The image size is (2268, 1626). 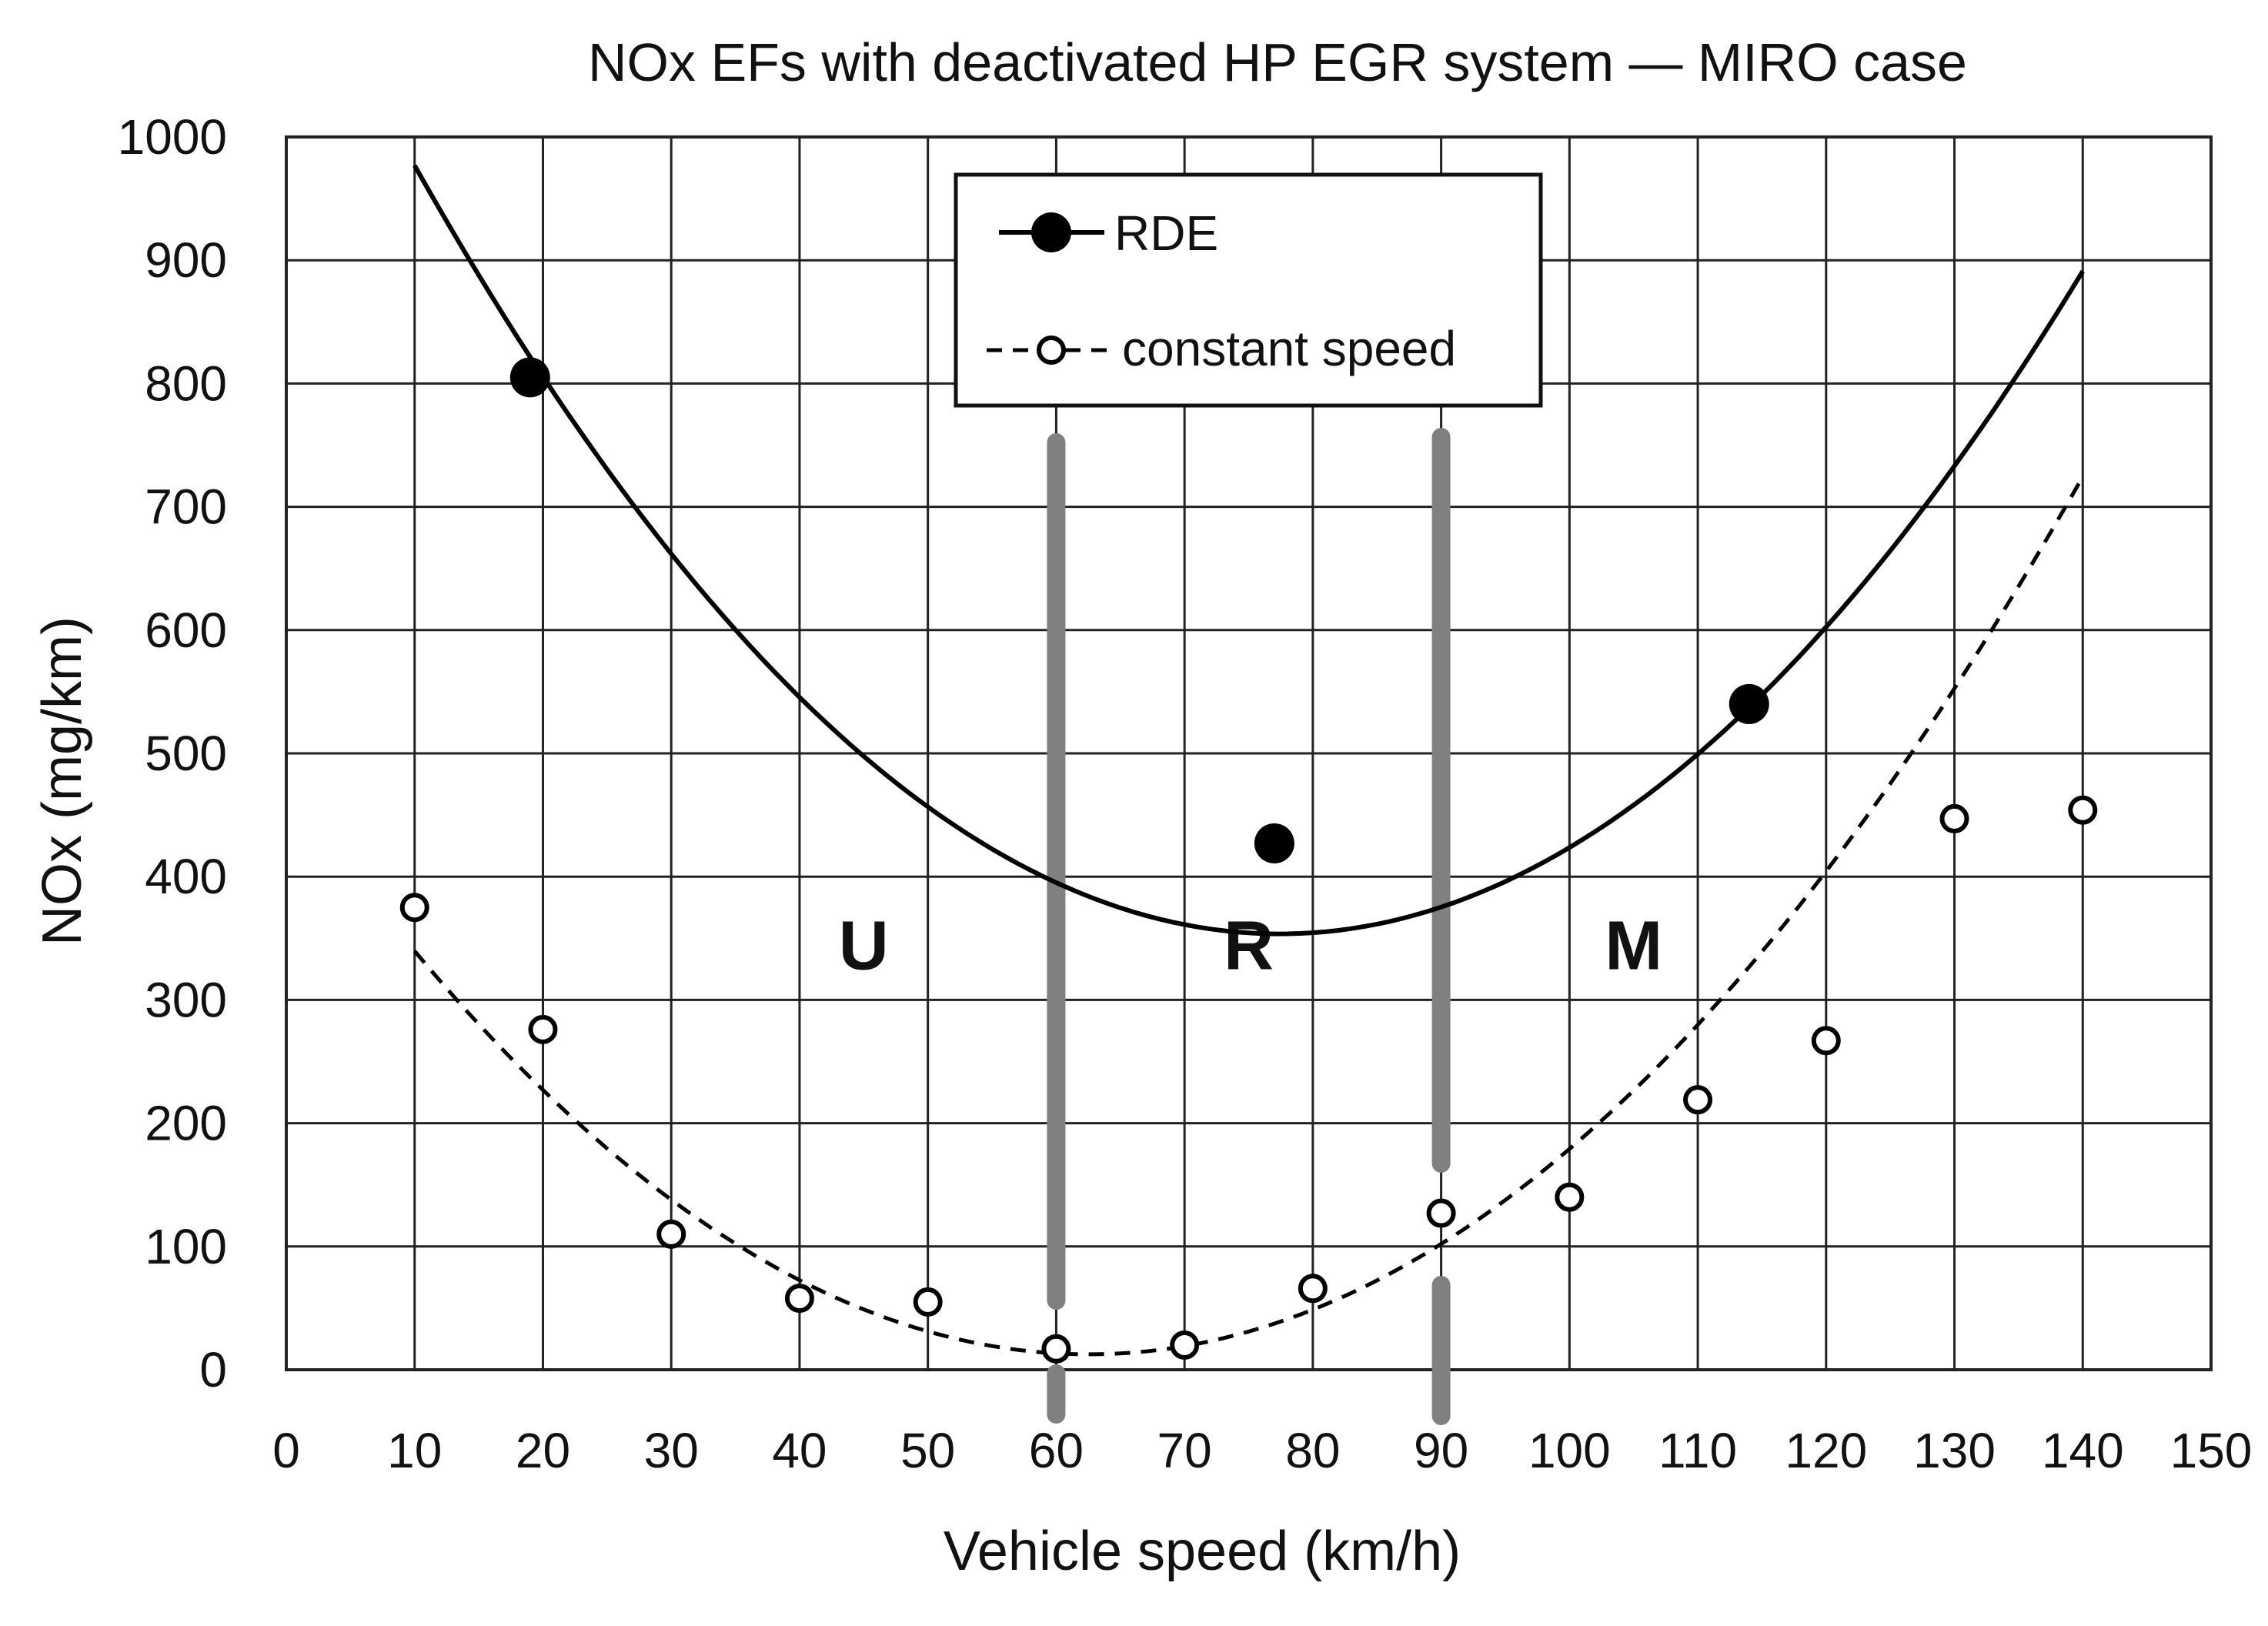 What do you see at coordinates (864, 945) in the screenshot?
I see `zone-label-u: U` at bounding box center [864, 945].